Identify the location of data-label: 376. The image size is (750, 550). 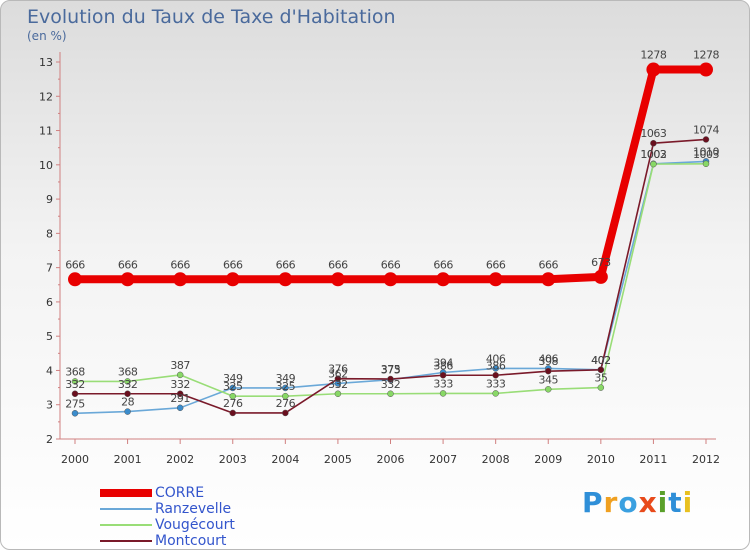
(338, 369).